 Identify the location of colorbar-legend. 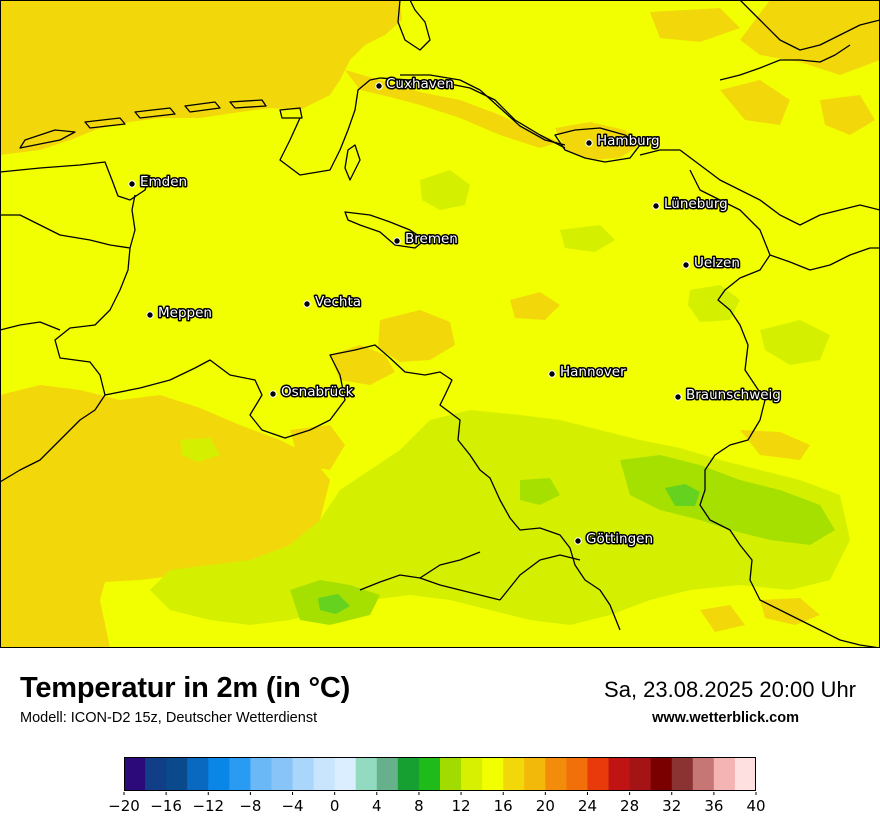
(440, 774).